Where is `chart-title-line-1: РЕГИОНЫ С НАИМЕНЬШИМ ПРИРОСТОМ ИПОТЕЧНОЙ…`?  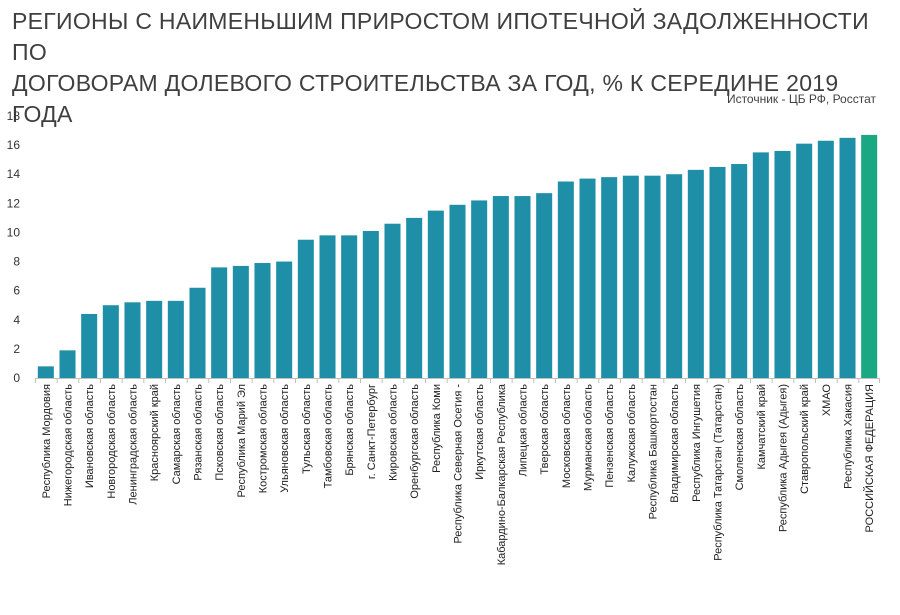
chart-title-line-1: РЕГИОНЫ С НАИМЕНЬШИМ ПРИРОСТОМ ИПОТЕЧНОЙ… is located at coordinates (440, 36).